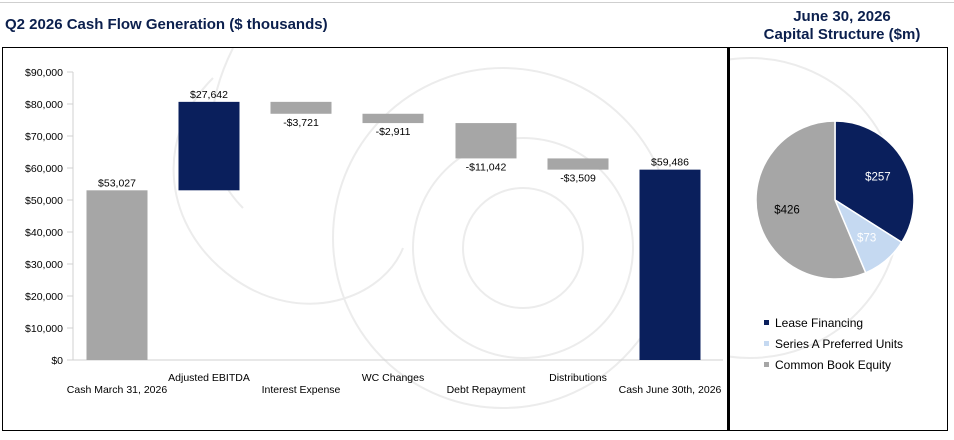  What do you see at coordinates (878, 177) in the screenshot?
I see `pie-slice-label: $257` at bounding box center [878, 177].